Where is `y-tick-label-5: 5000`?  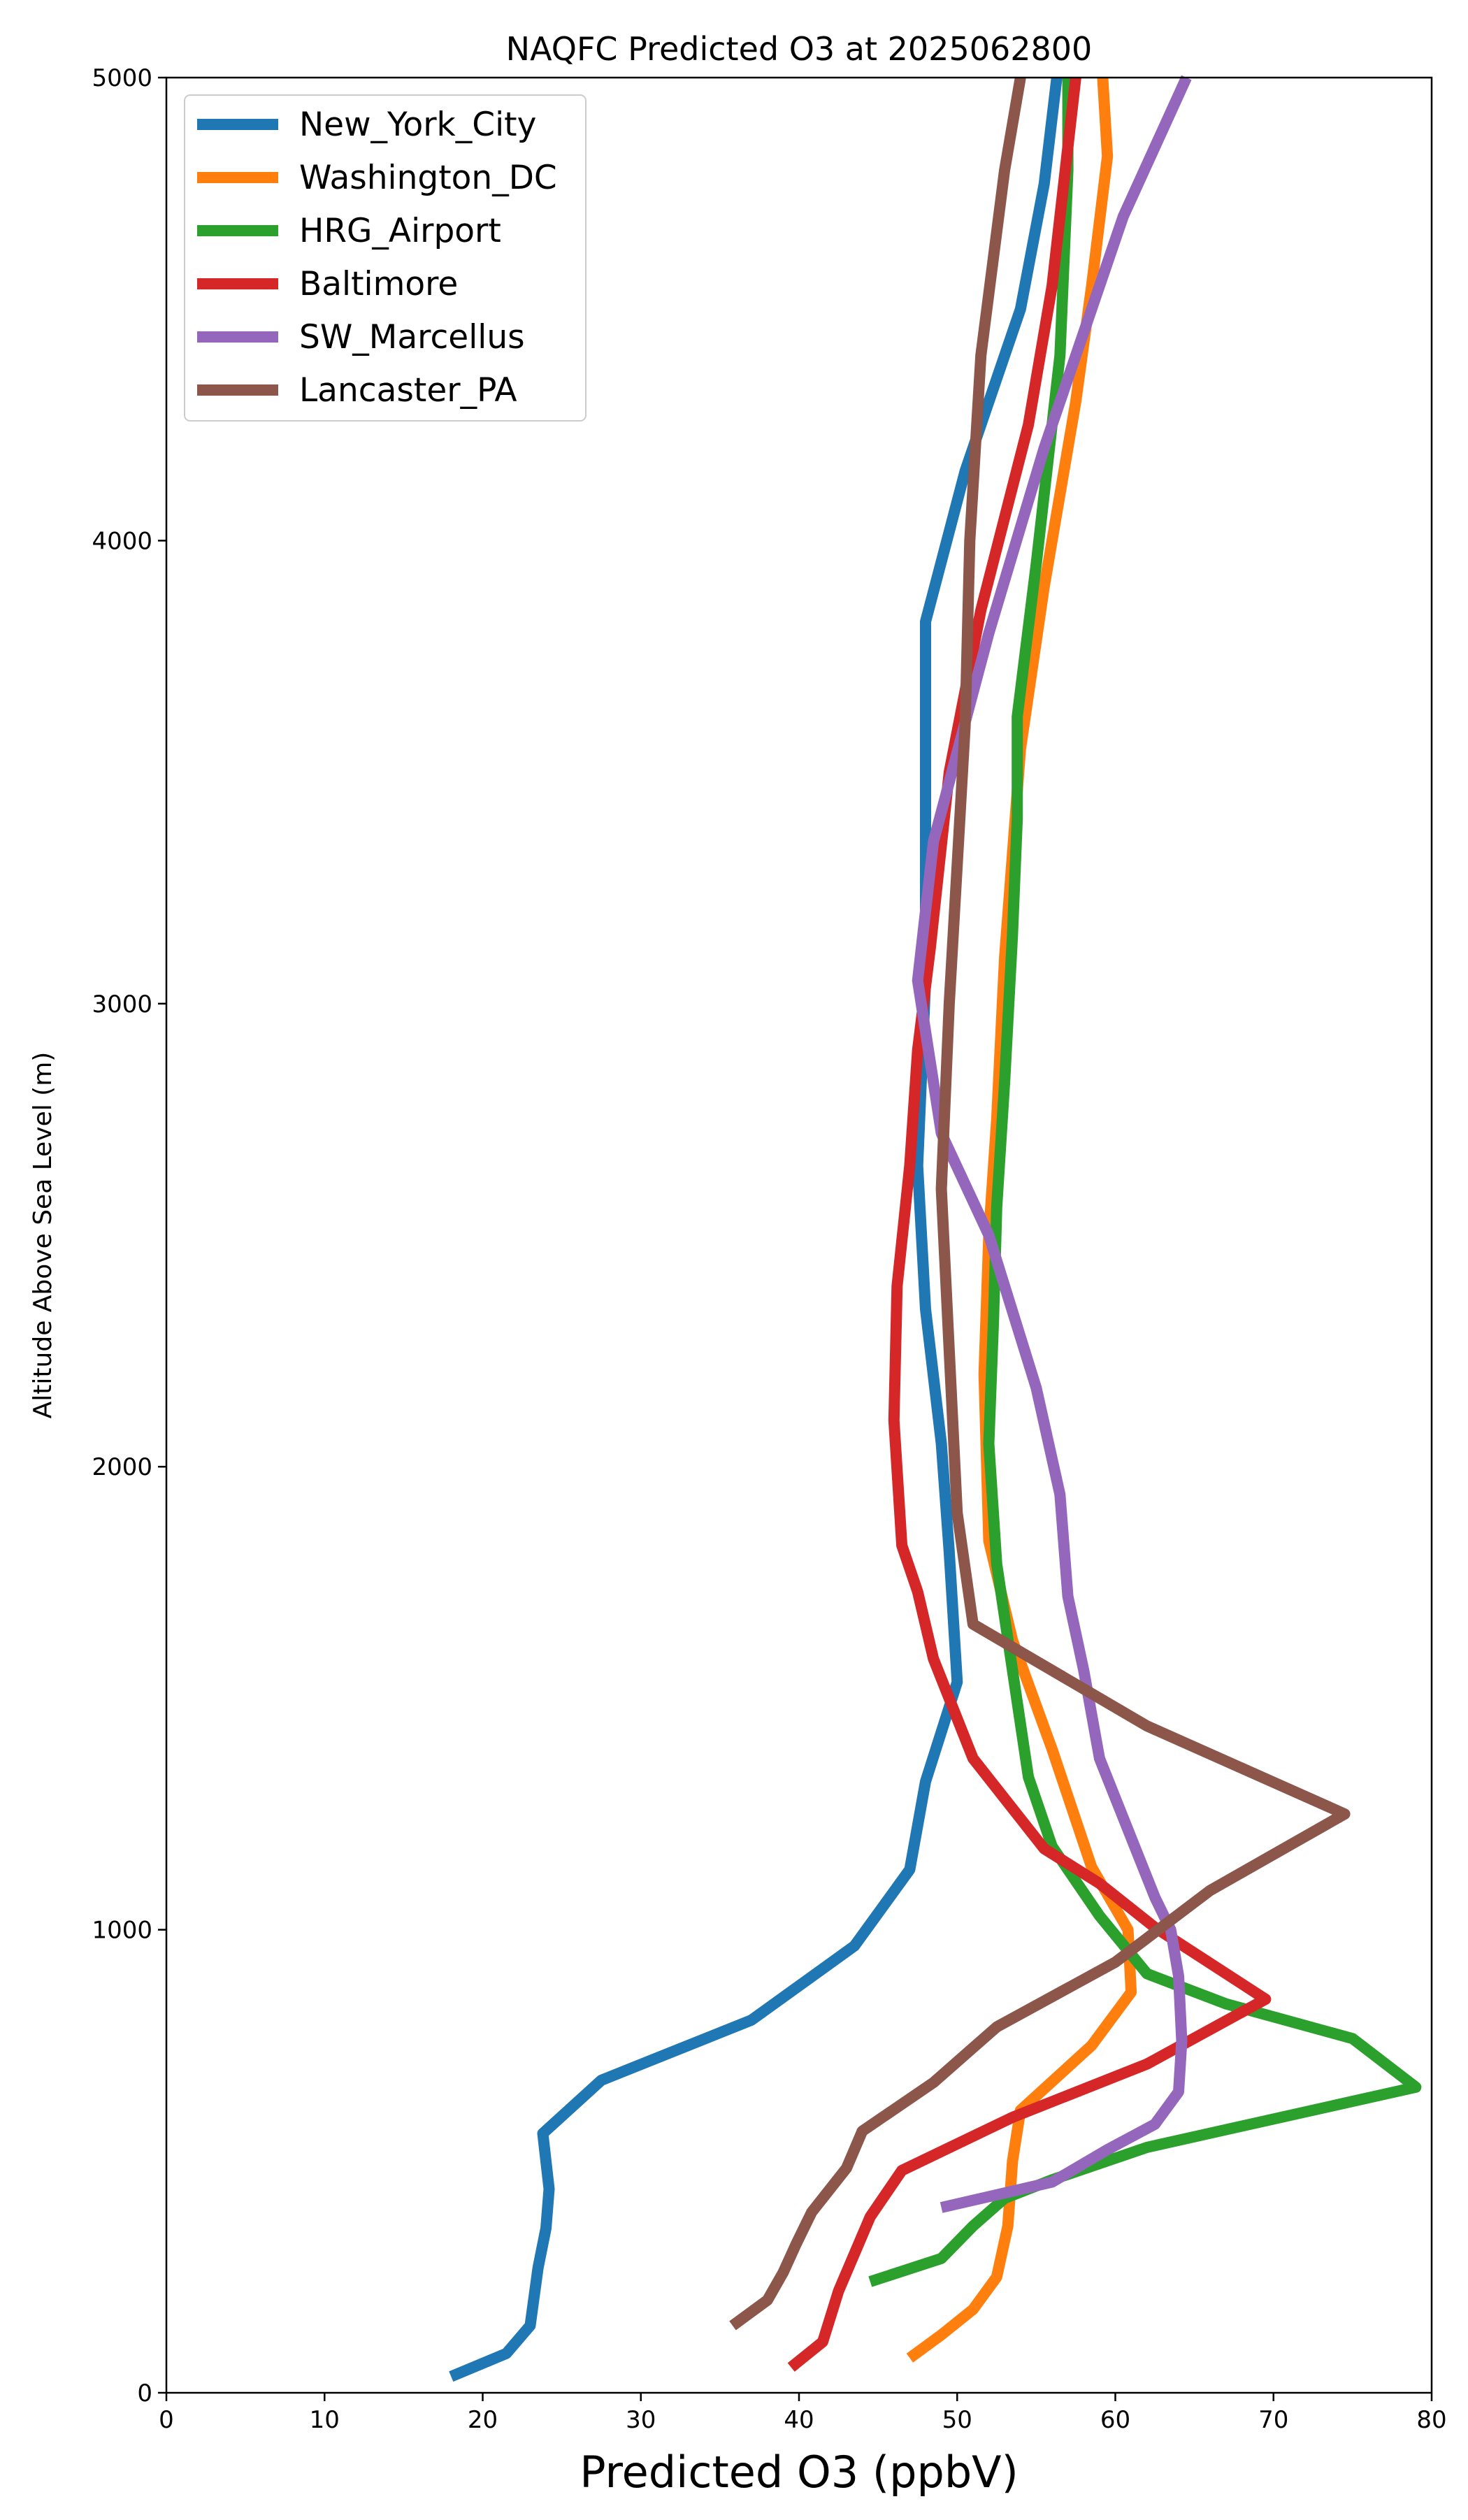
y-tick-label-5: 5000 is located at coordinates (122, 78).